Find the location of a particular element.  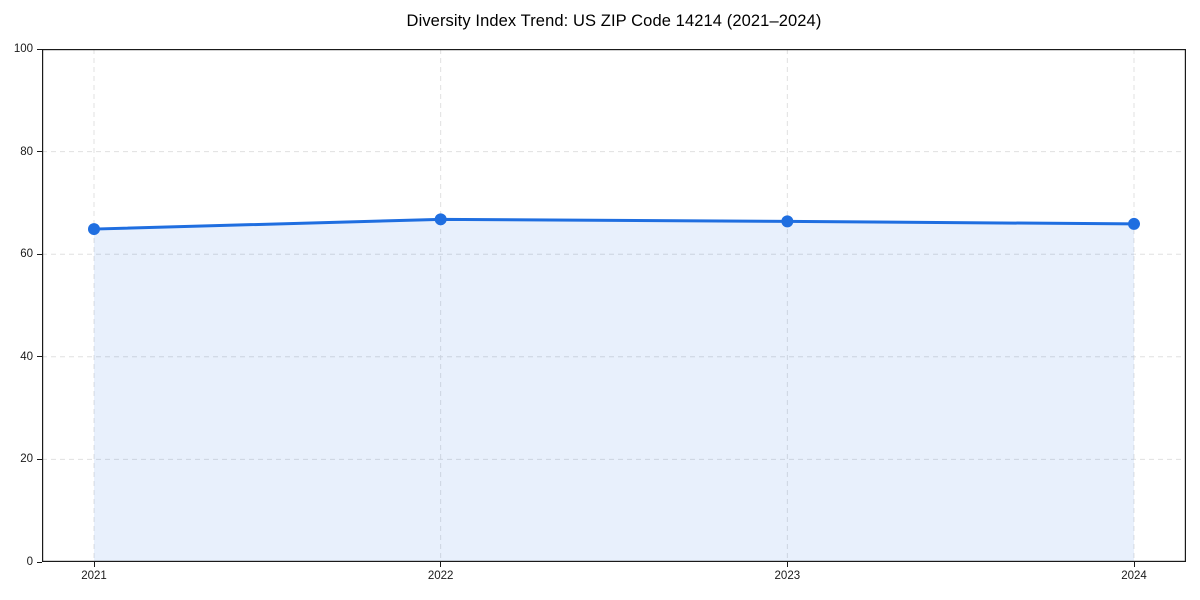

y-tick-label: 60 is located at coordinates (26, 254).